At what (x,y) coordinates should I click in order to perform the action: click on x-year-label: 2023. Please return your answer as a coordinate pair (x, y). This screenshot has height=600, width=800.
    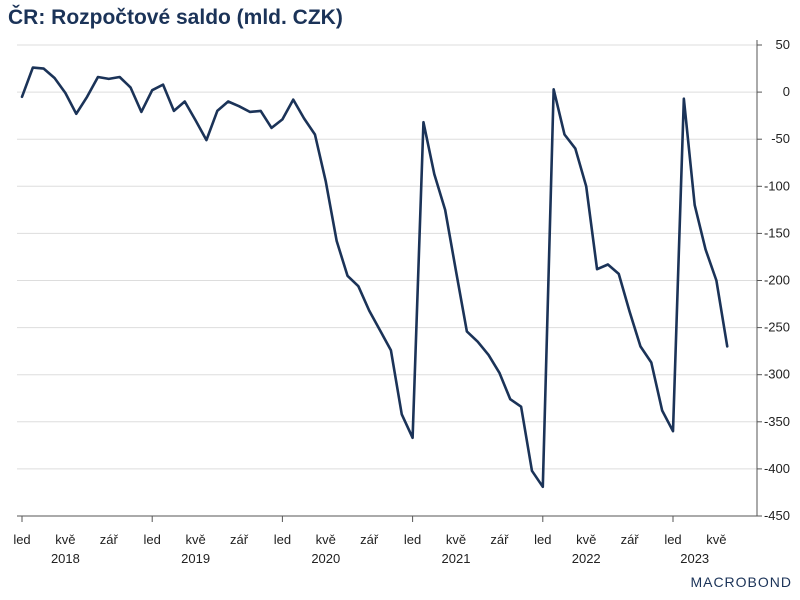
    Looking at the image, I should click on (694, 558).